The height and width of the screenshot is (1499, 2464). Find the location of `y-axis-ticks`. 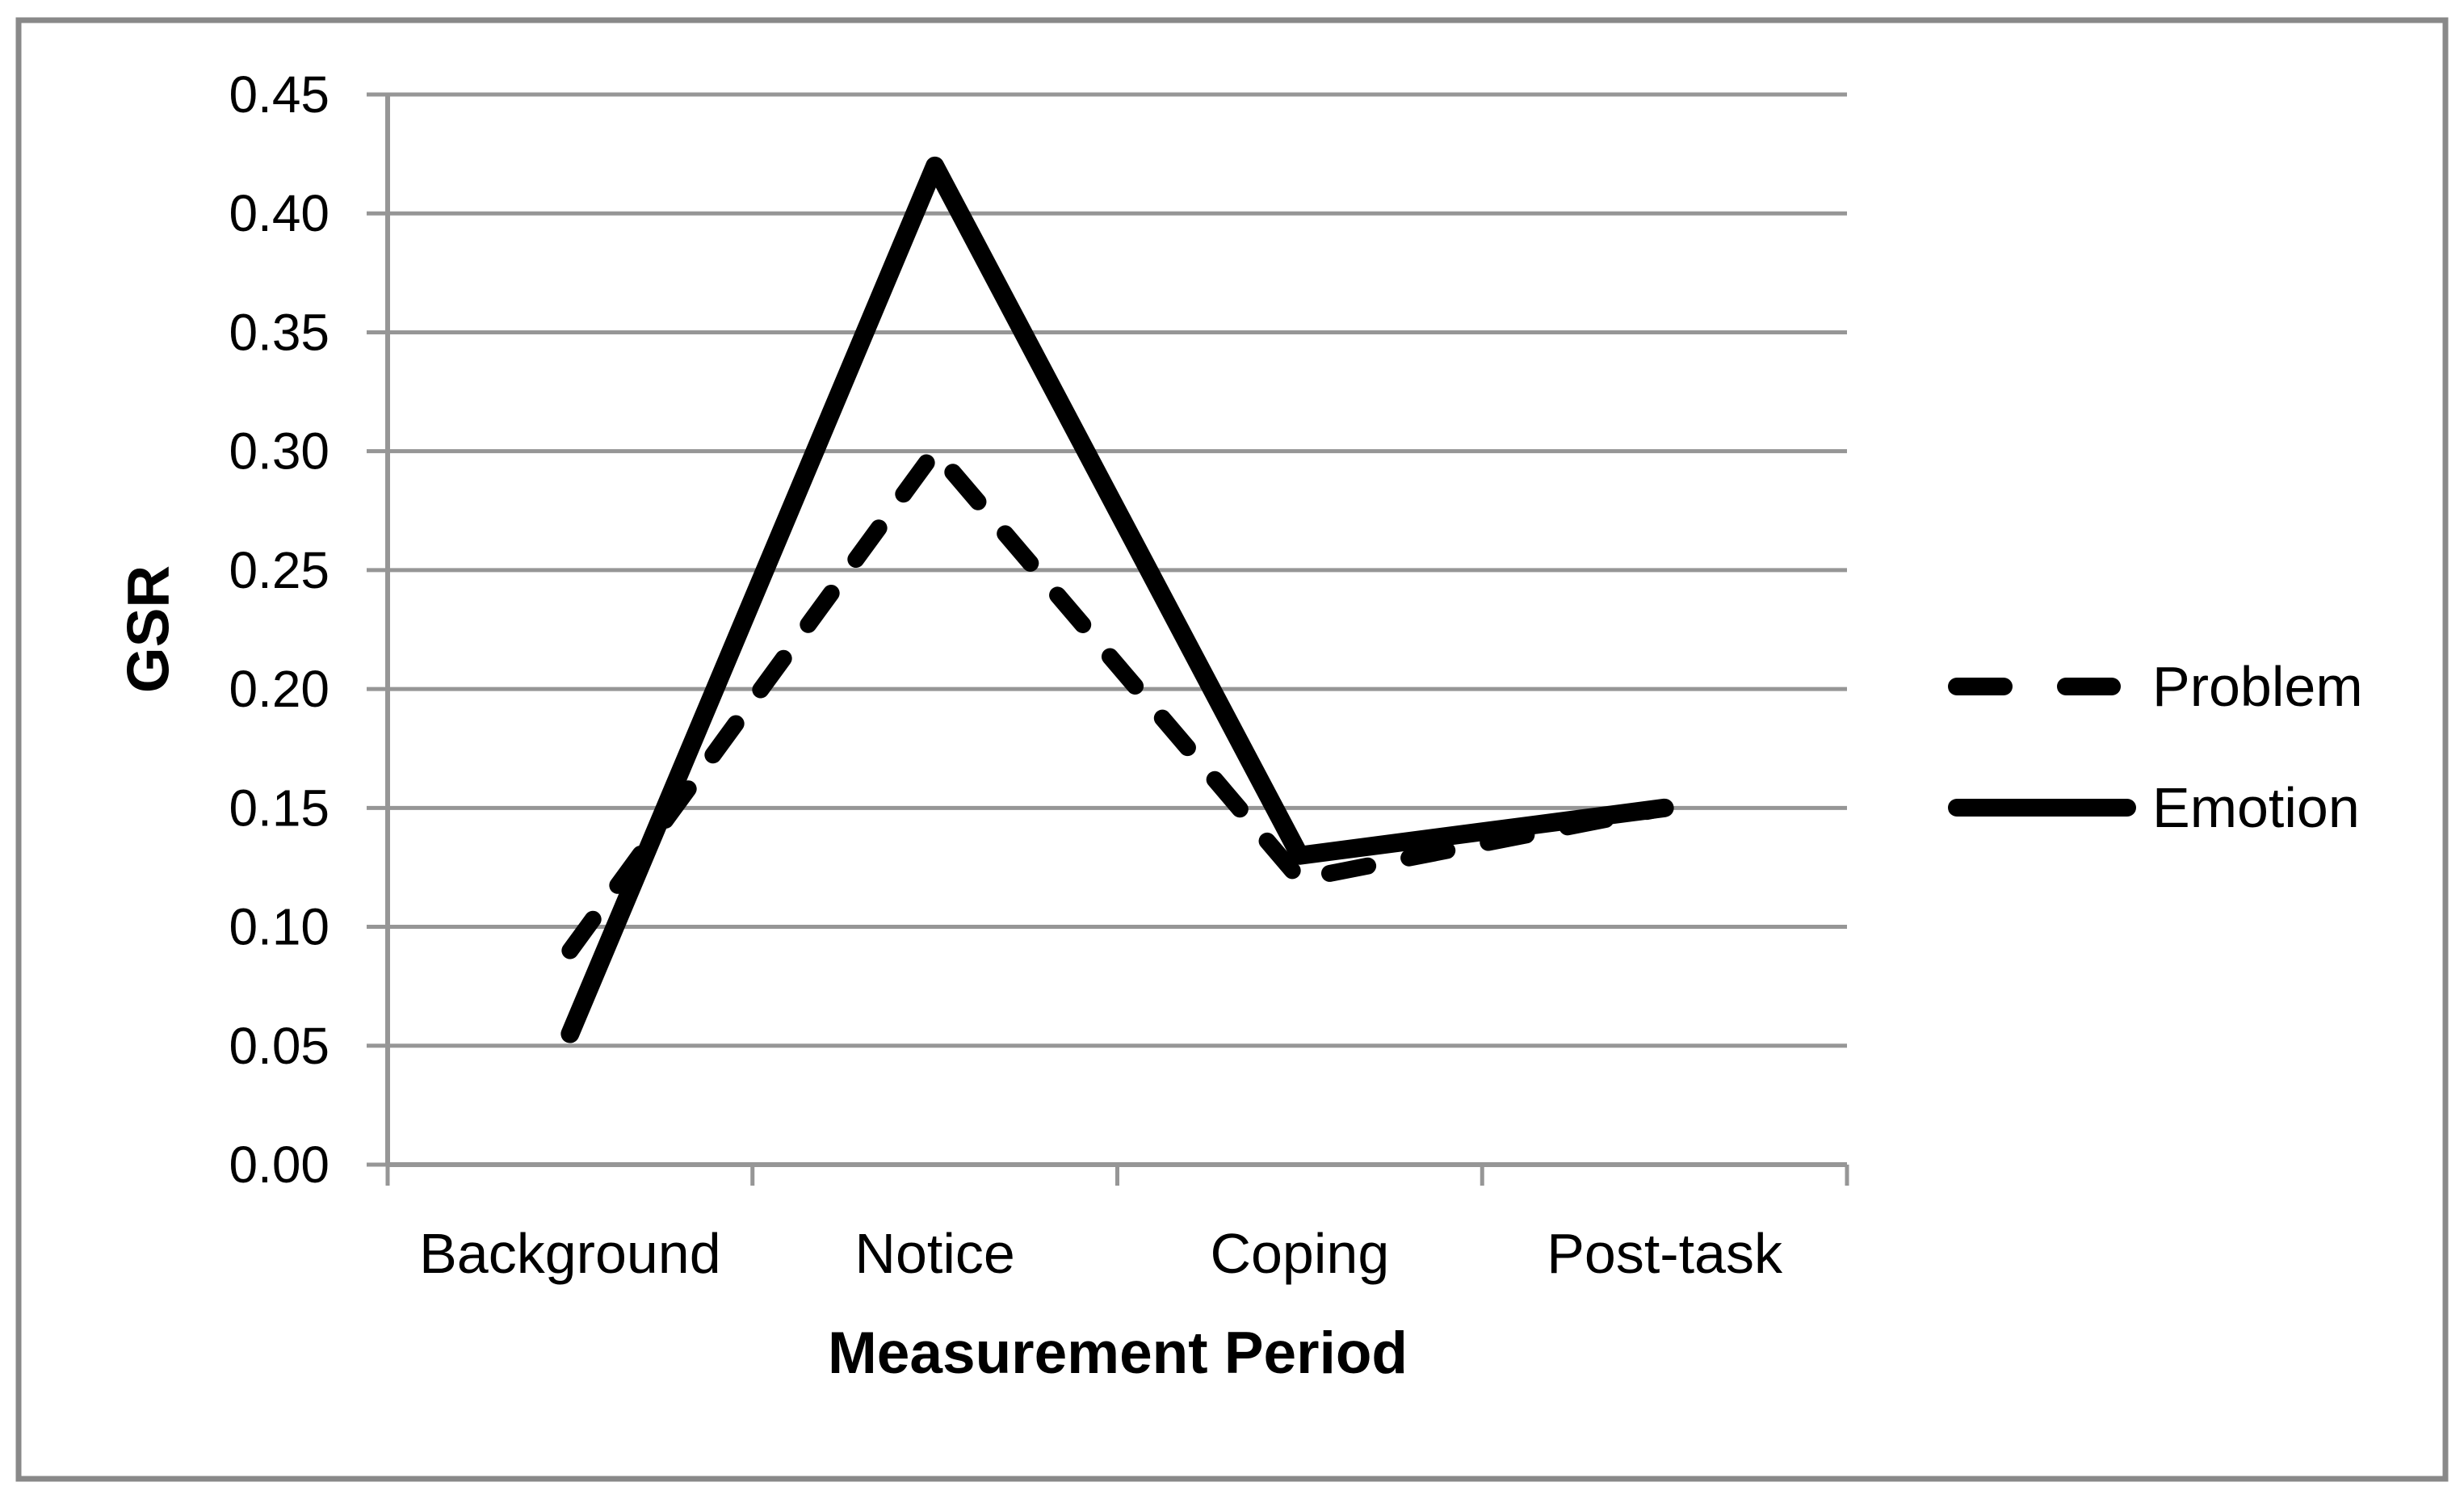

y-axis-ticks is located at coordinates (377, 629).